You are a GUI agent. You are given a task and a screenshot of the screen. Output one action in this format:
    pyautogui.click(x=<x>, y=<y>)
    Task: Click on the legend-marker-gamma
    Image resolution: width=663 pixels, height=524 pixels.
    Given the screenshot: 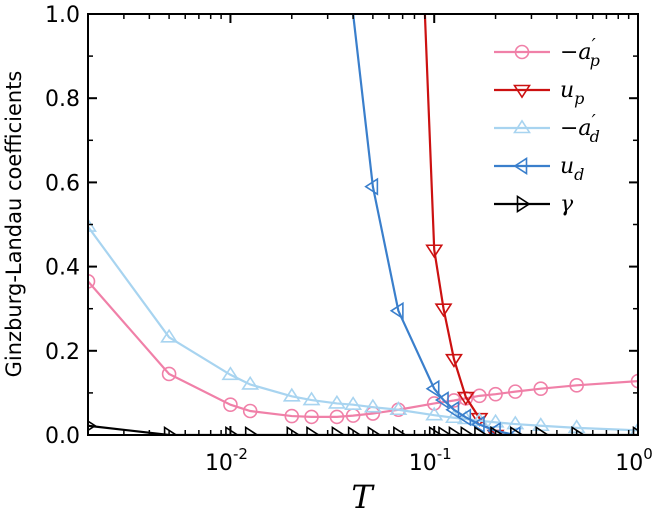 What is the action you would take?
    pyautogui.click(x=523, y=204)
    